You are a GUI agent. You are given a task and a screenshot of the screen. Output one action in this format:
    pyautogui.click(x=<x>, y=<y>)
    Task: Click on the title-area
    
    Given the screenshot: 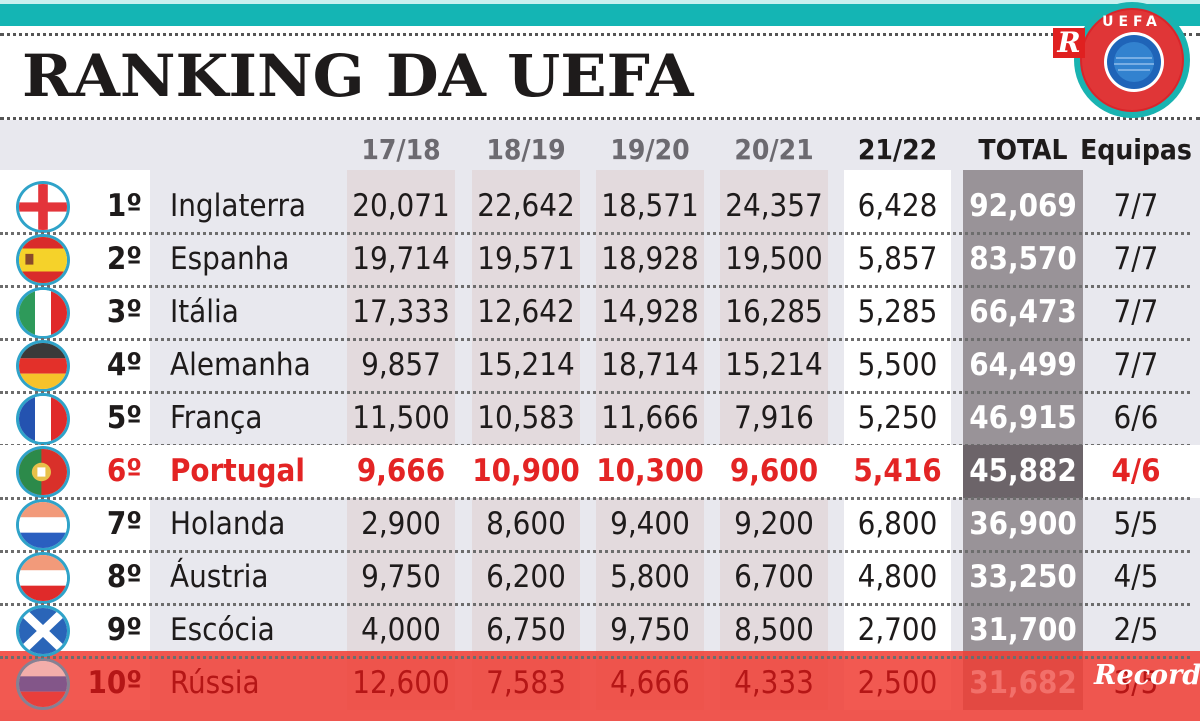 What is the action you would take?
    pyautogui.click(x=600, y=72)
    